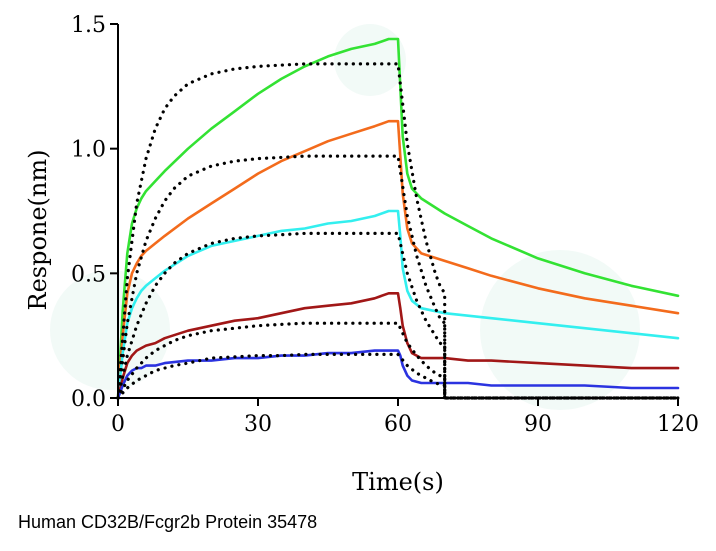  I want to click on y-tick-label: 1.5, so click(88, 25).